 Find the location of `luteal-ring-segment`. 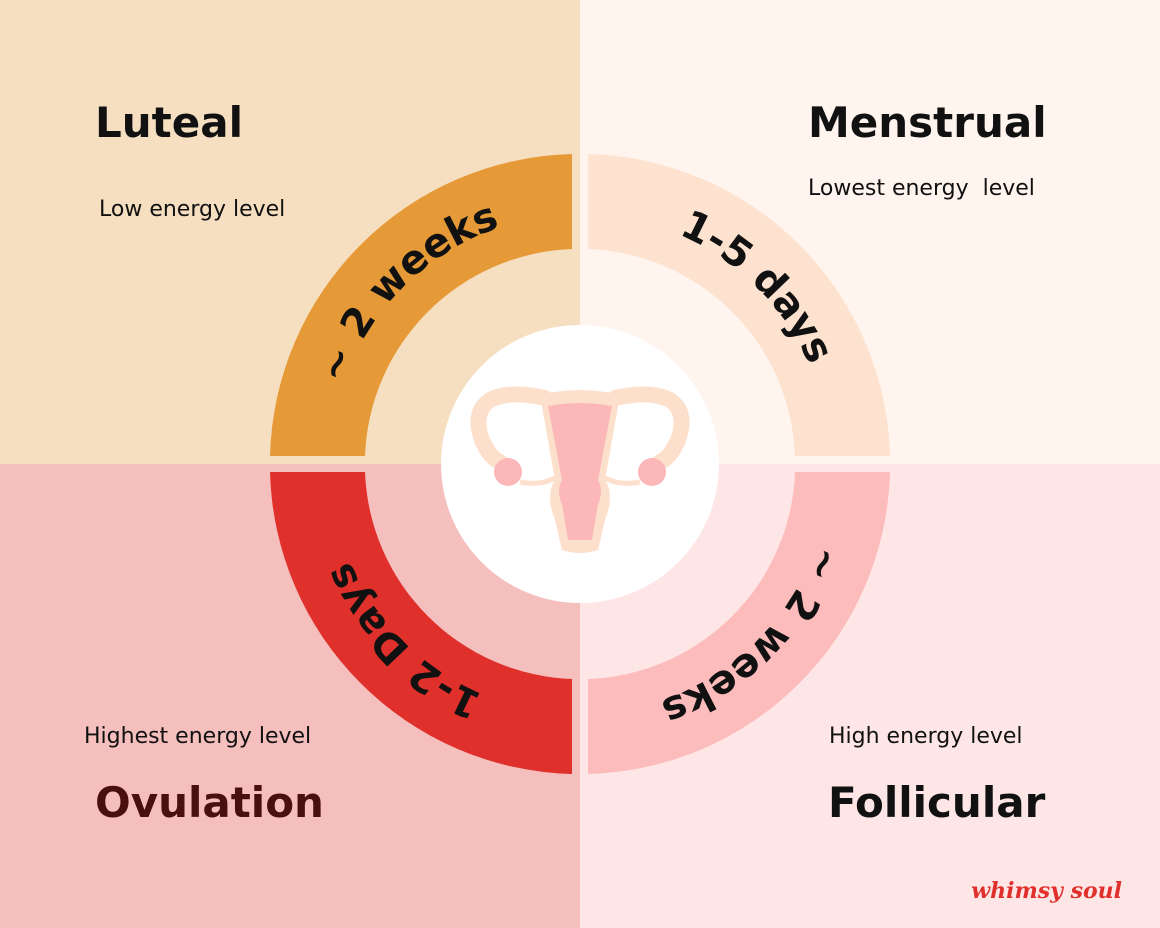

luteal-ring-segment is located at coordinates (421, 305).